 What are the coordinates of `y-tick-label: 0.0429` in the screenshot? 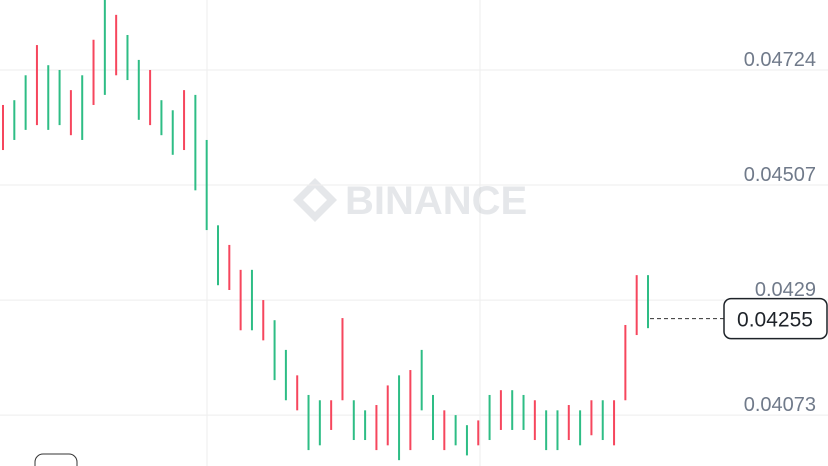 It's located at (785, 290).